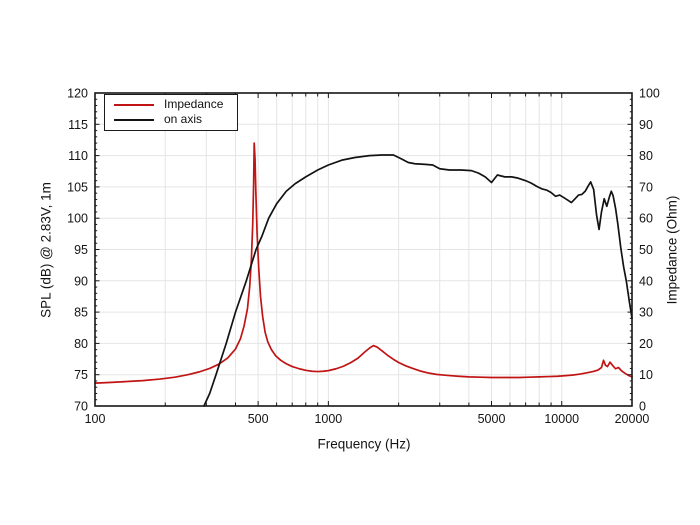 The image size is (700, 525). What do you see at coordinates (194, 104) in the screenshot?
I see `legend-label-impedance: Impedance` at bounding box center [194, 104].